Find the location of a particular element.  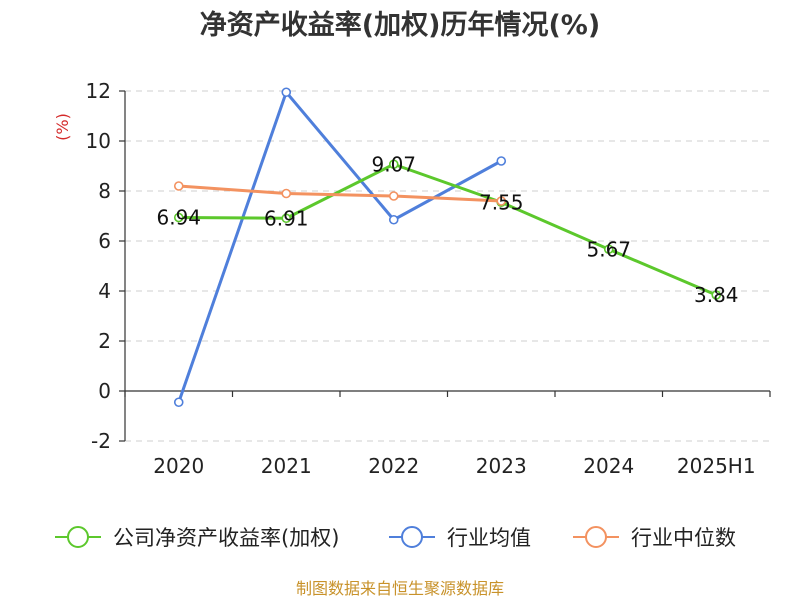

data-label: 6.94 is located at coordinates (178, 218).